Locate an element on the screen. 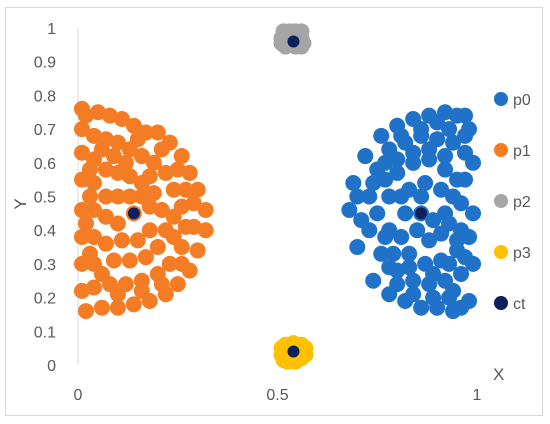 Image resolution: width=550 pixels, height=424 pixels. x-tick-labels: 0 0.5 1 is located at coordinates (278, 395).